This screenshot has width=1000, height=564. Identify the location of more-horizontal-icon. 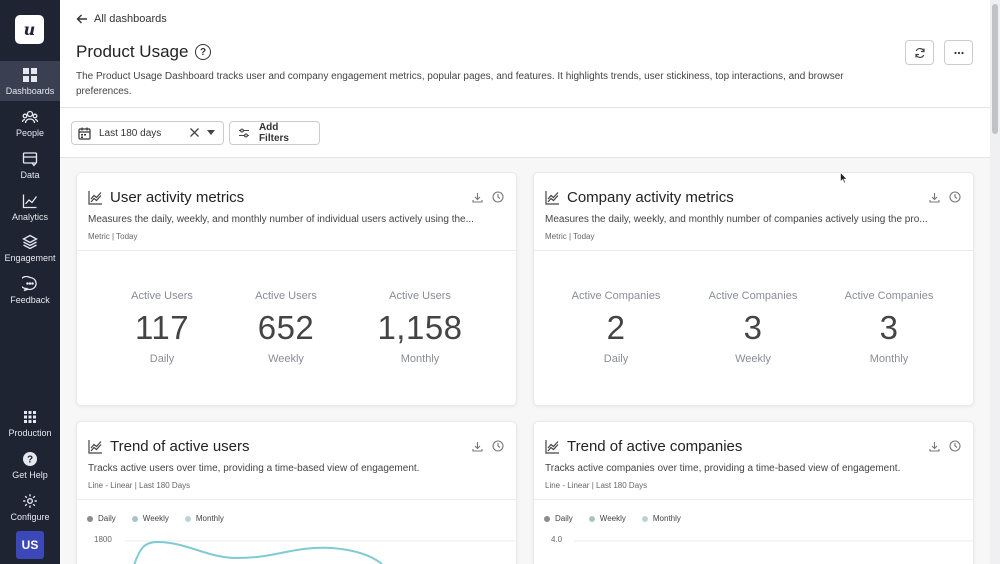
(958, 52).